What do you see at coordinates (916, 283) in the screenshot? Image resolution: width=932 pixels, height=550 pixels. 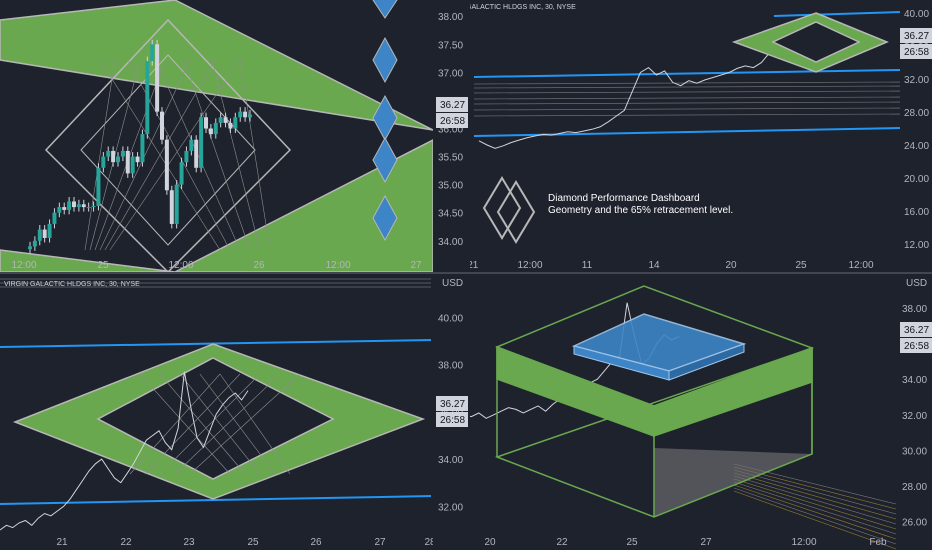 I see `currency-label: USD` at bounding box center [916, 283].